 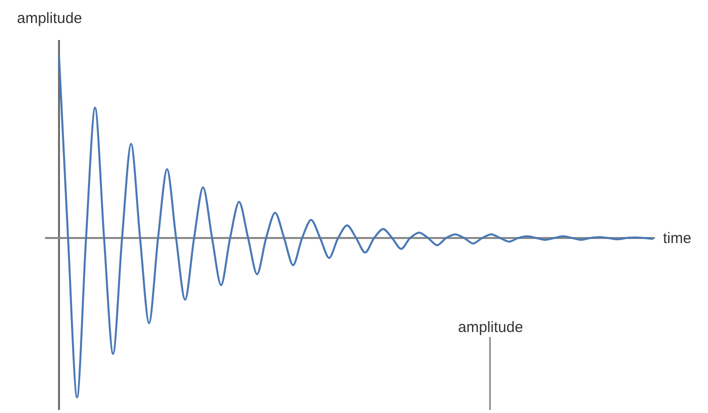 What do you see at coordinates (491, 327) in the screenshot?
I see `annotation: amplitude` at bounding box center [491, 327].